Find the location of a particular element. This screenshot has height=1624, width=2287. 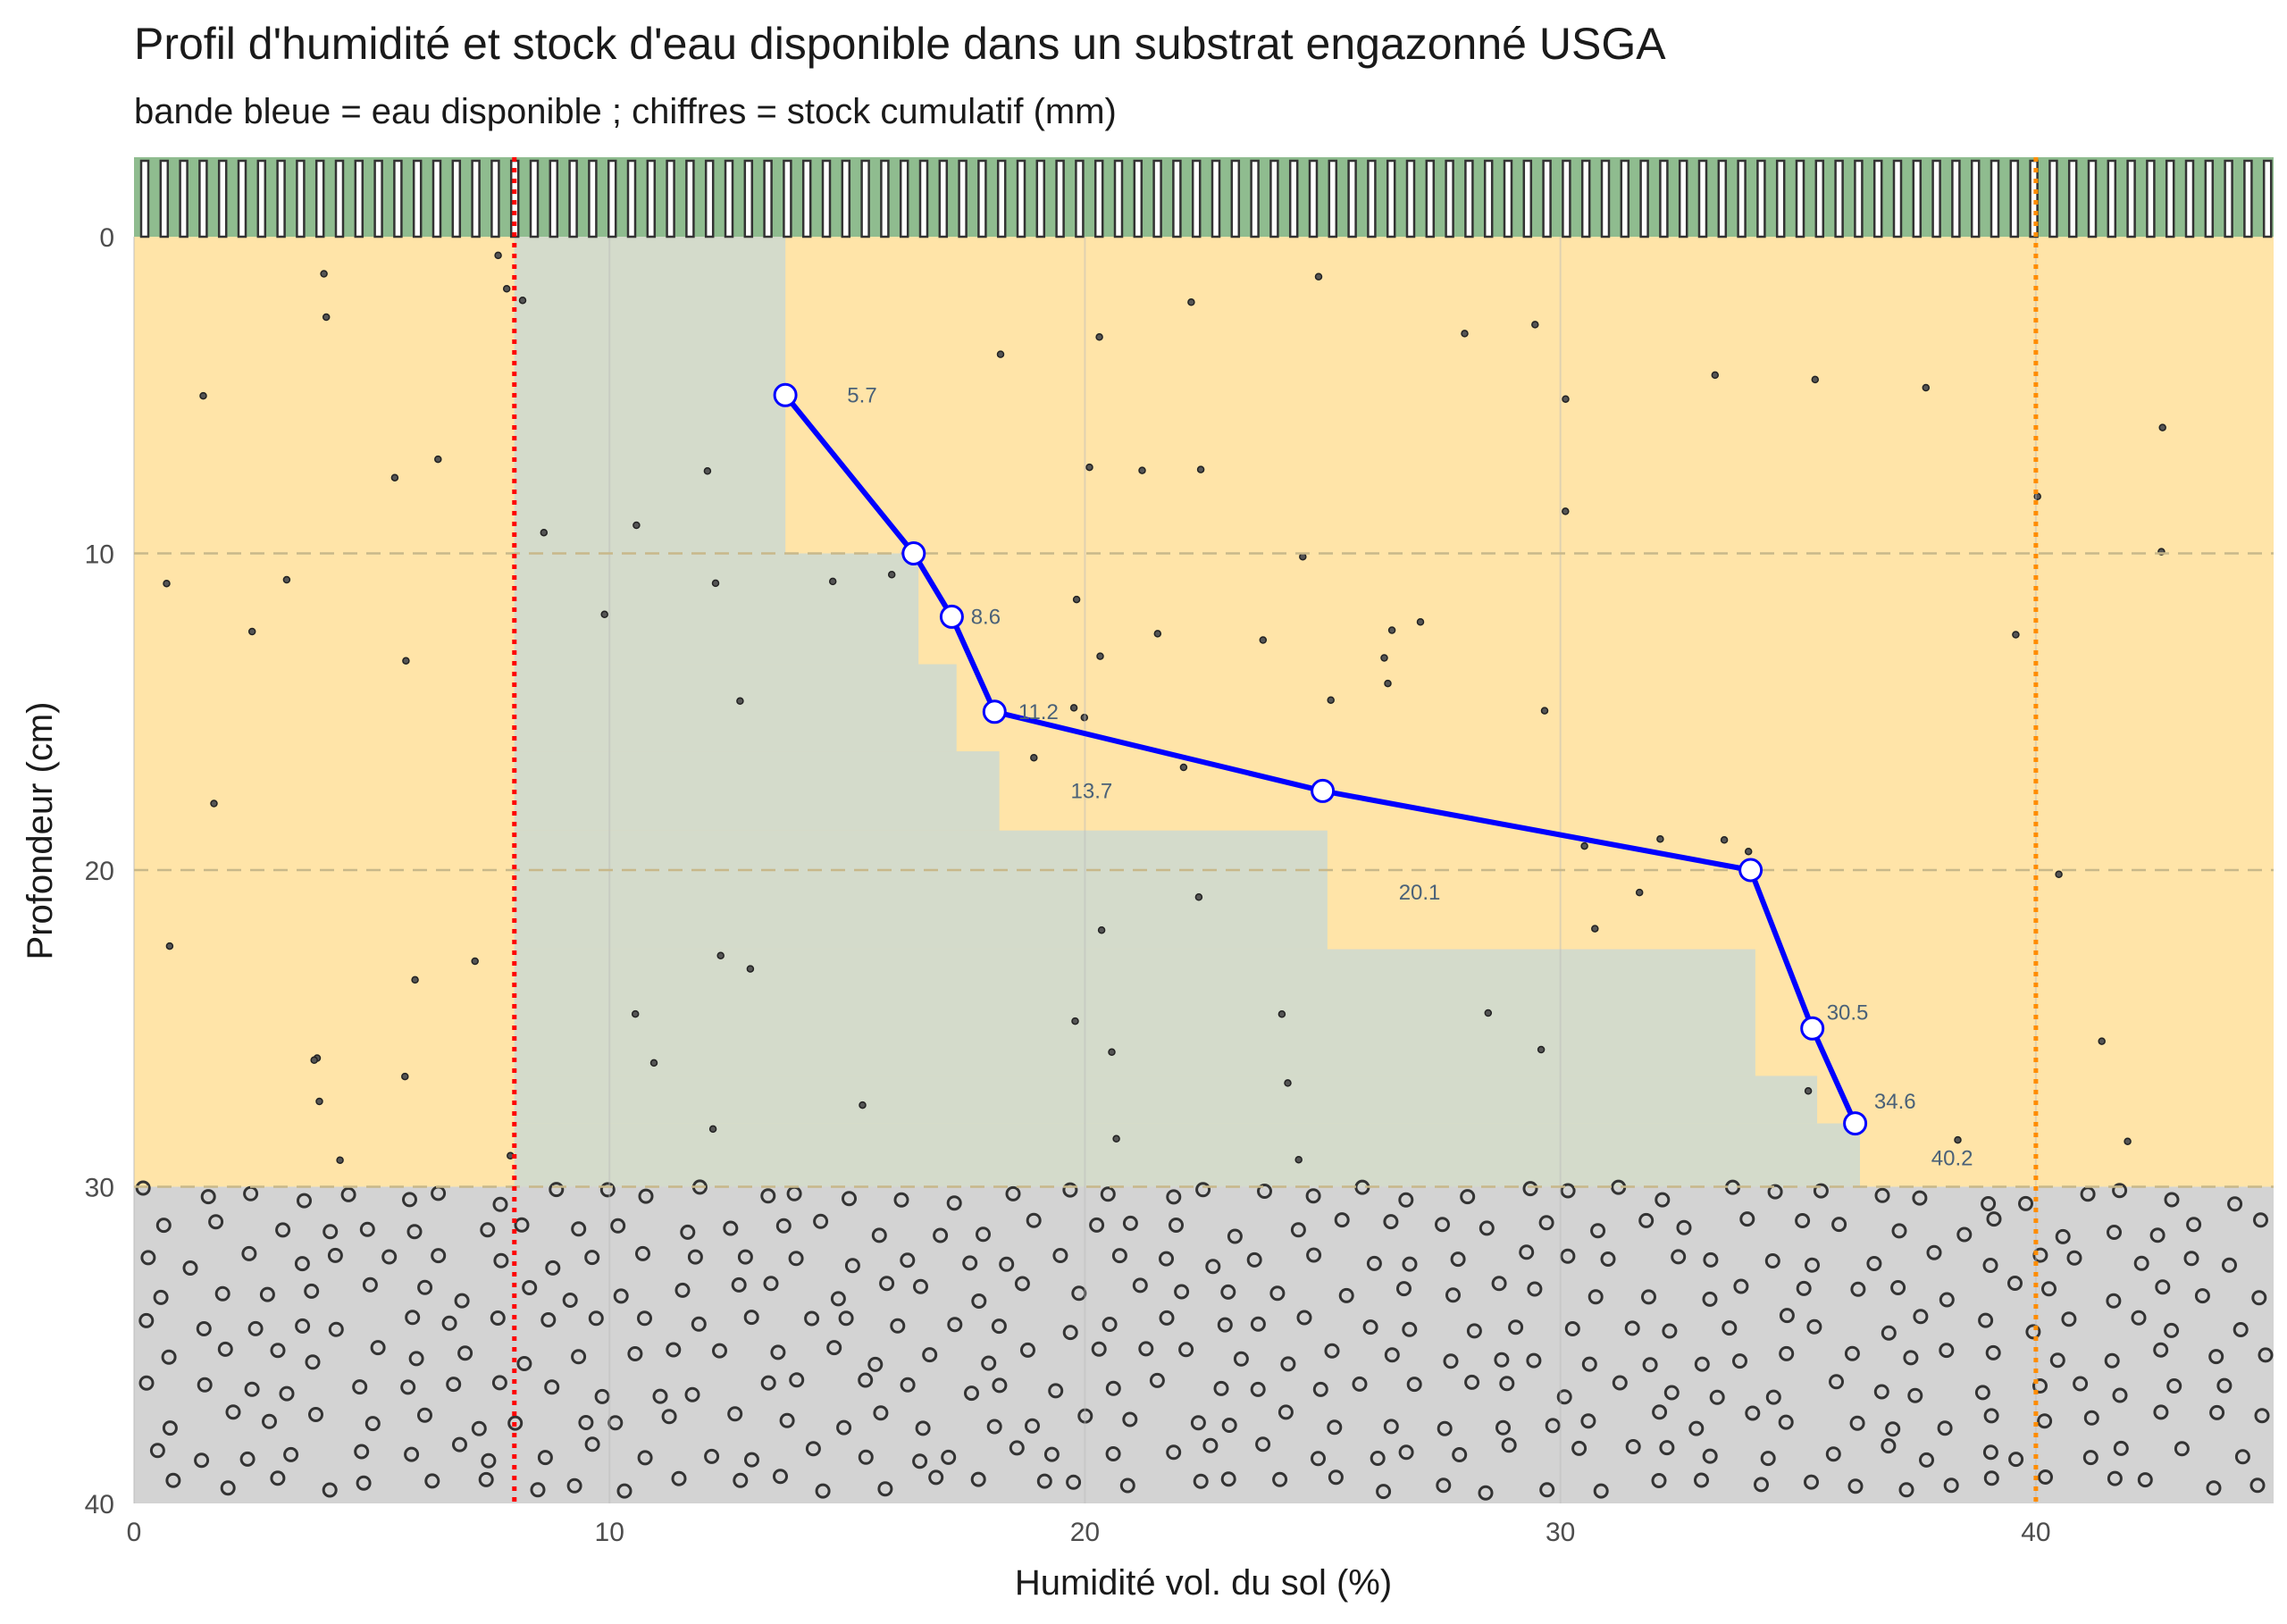

data-point is located at coordinates (951, 616).